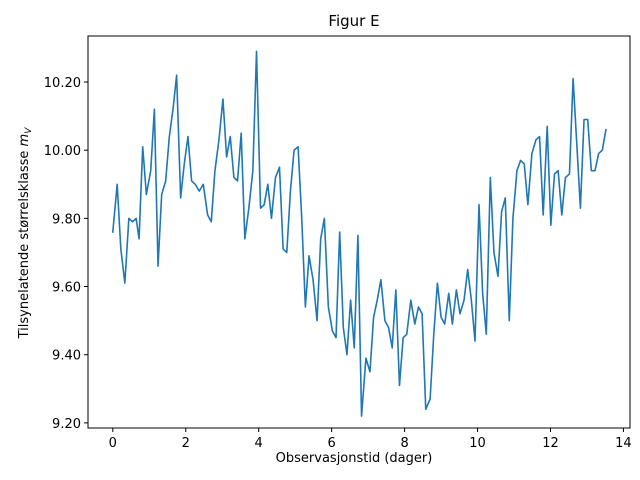 The height and width of the screenshot is (480, 640). I want to click on y-axis-ticks: 9.20 9.40 9.60 9.80 10.00 10.20, so click(66, 254).